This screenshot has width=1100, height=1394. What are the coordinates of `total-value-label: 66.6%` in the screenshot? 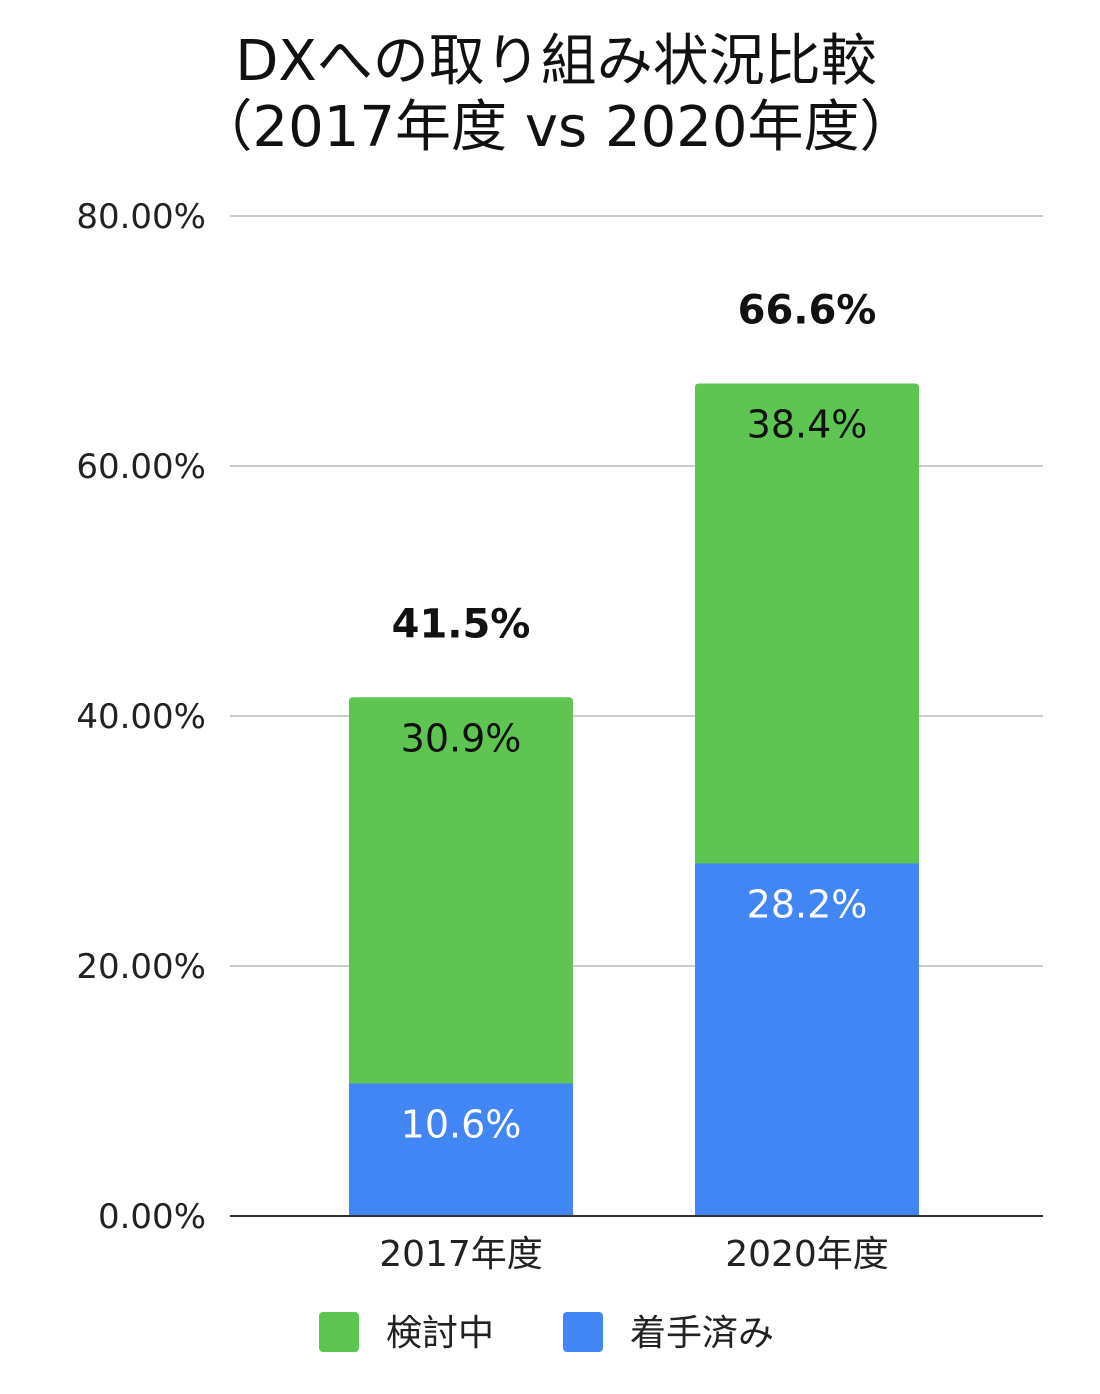 It's located at (807, 311).